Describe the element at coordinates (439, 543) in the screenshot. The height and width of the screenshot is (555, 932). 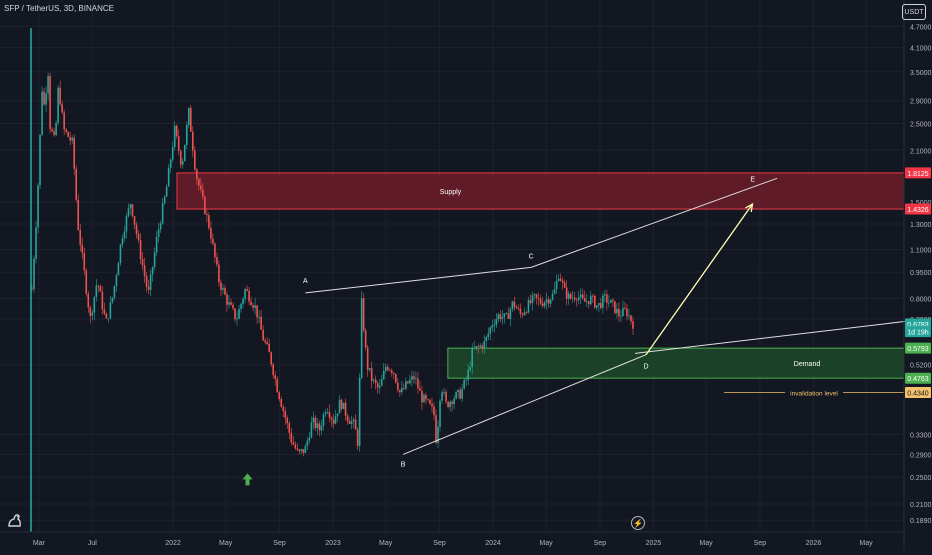
I see `x-tick-label: Sep` at that location.